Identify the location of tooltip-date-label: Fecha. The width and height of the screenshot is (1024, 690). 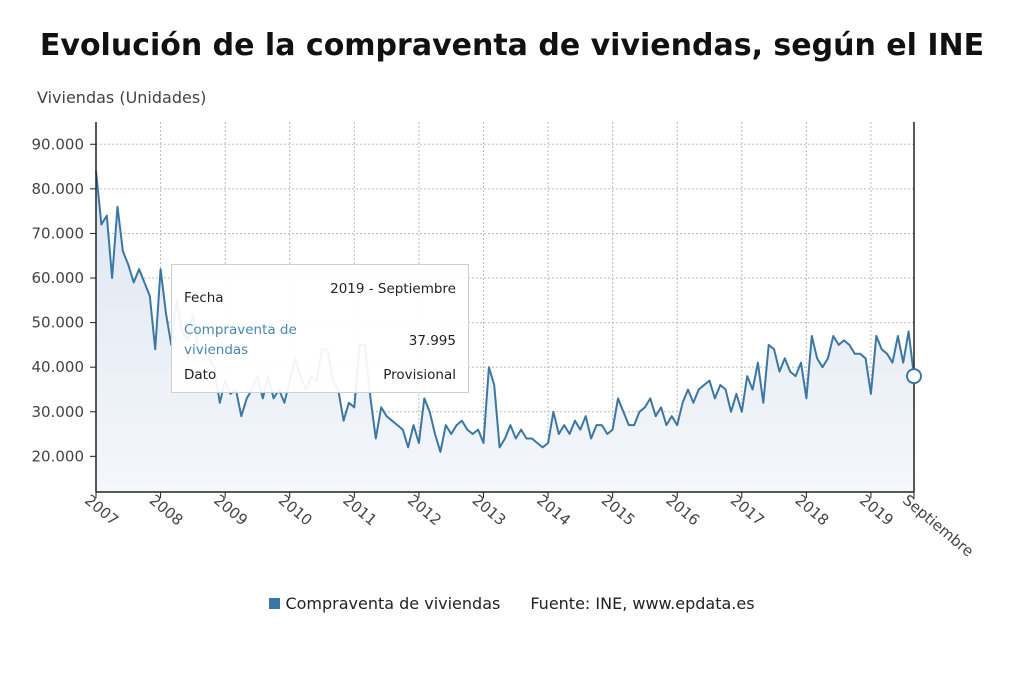
(204, 298).